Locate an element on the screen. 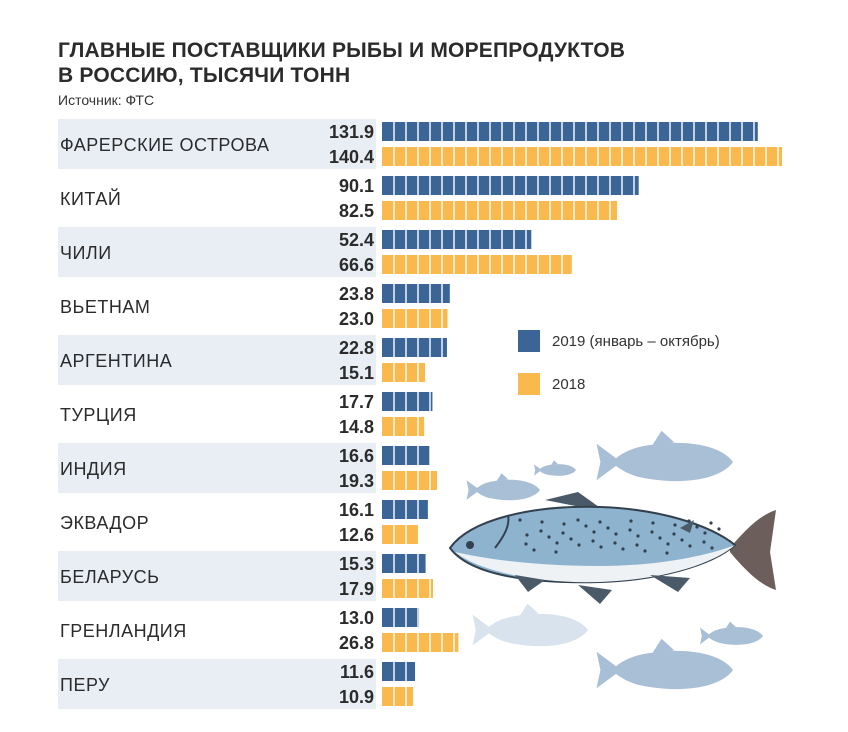 The image size is (848, 732). value-label: 66.6 is located at coordinates (356, 265).